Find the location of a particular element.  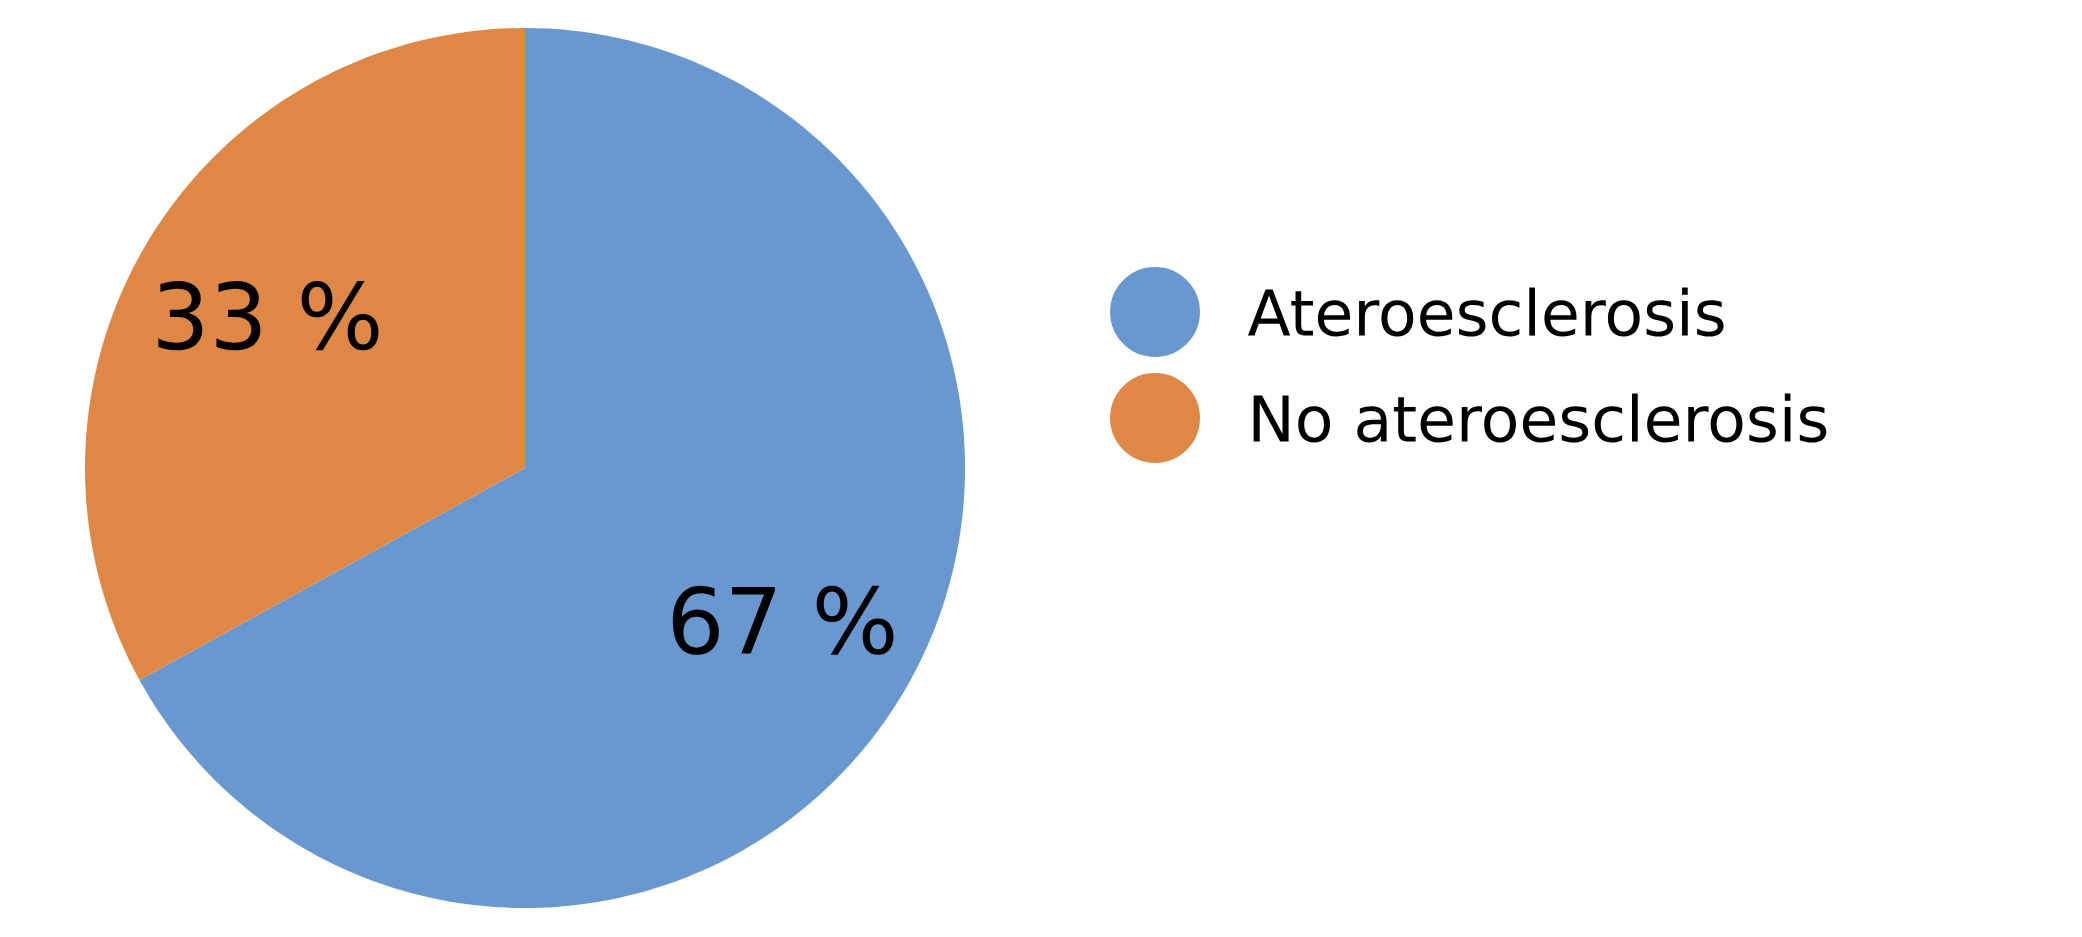

legend-label: Ateroesclerosis is located at coordinates (1485, 312).